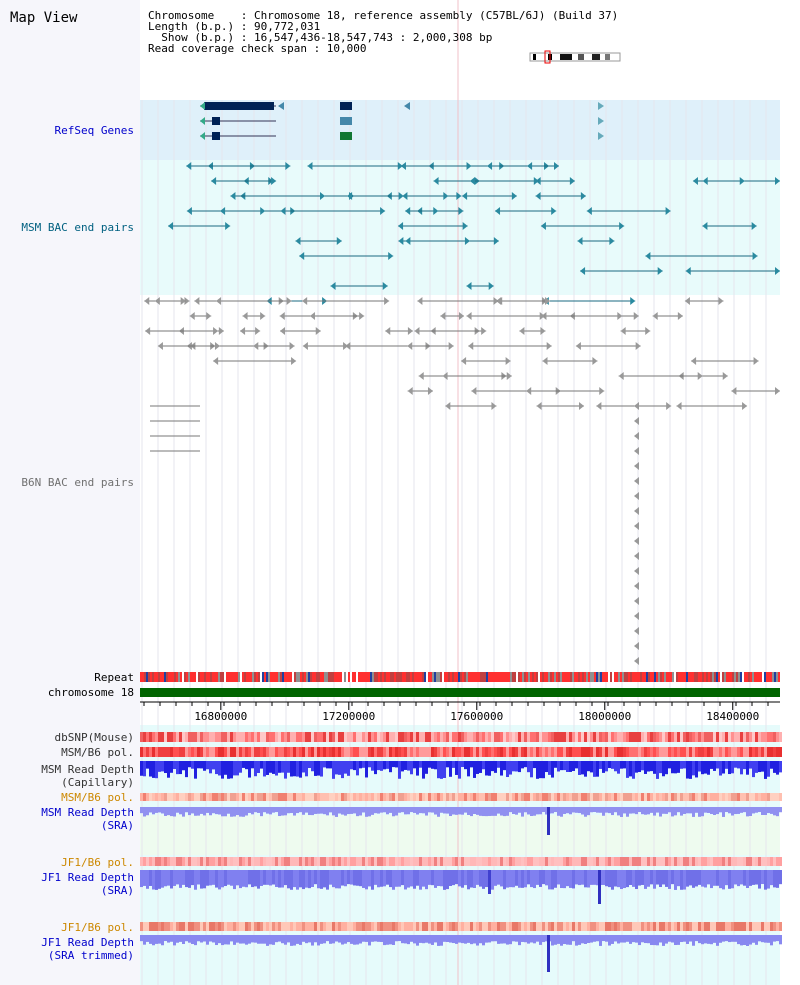 Image resolution: width=800 pixels, height=985 pixels. I want to click on label-b6n-bac-end-pairs: B6N BAC end pairs, so click(77, 482).